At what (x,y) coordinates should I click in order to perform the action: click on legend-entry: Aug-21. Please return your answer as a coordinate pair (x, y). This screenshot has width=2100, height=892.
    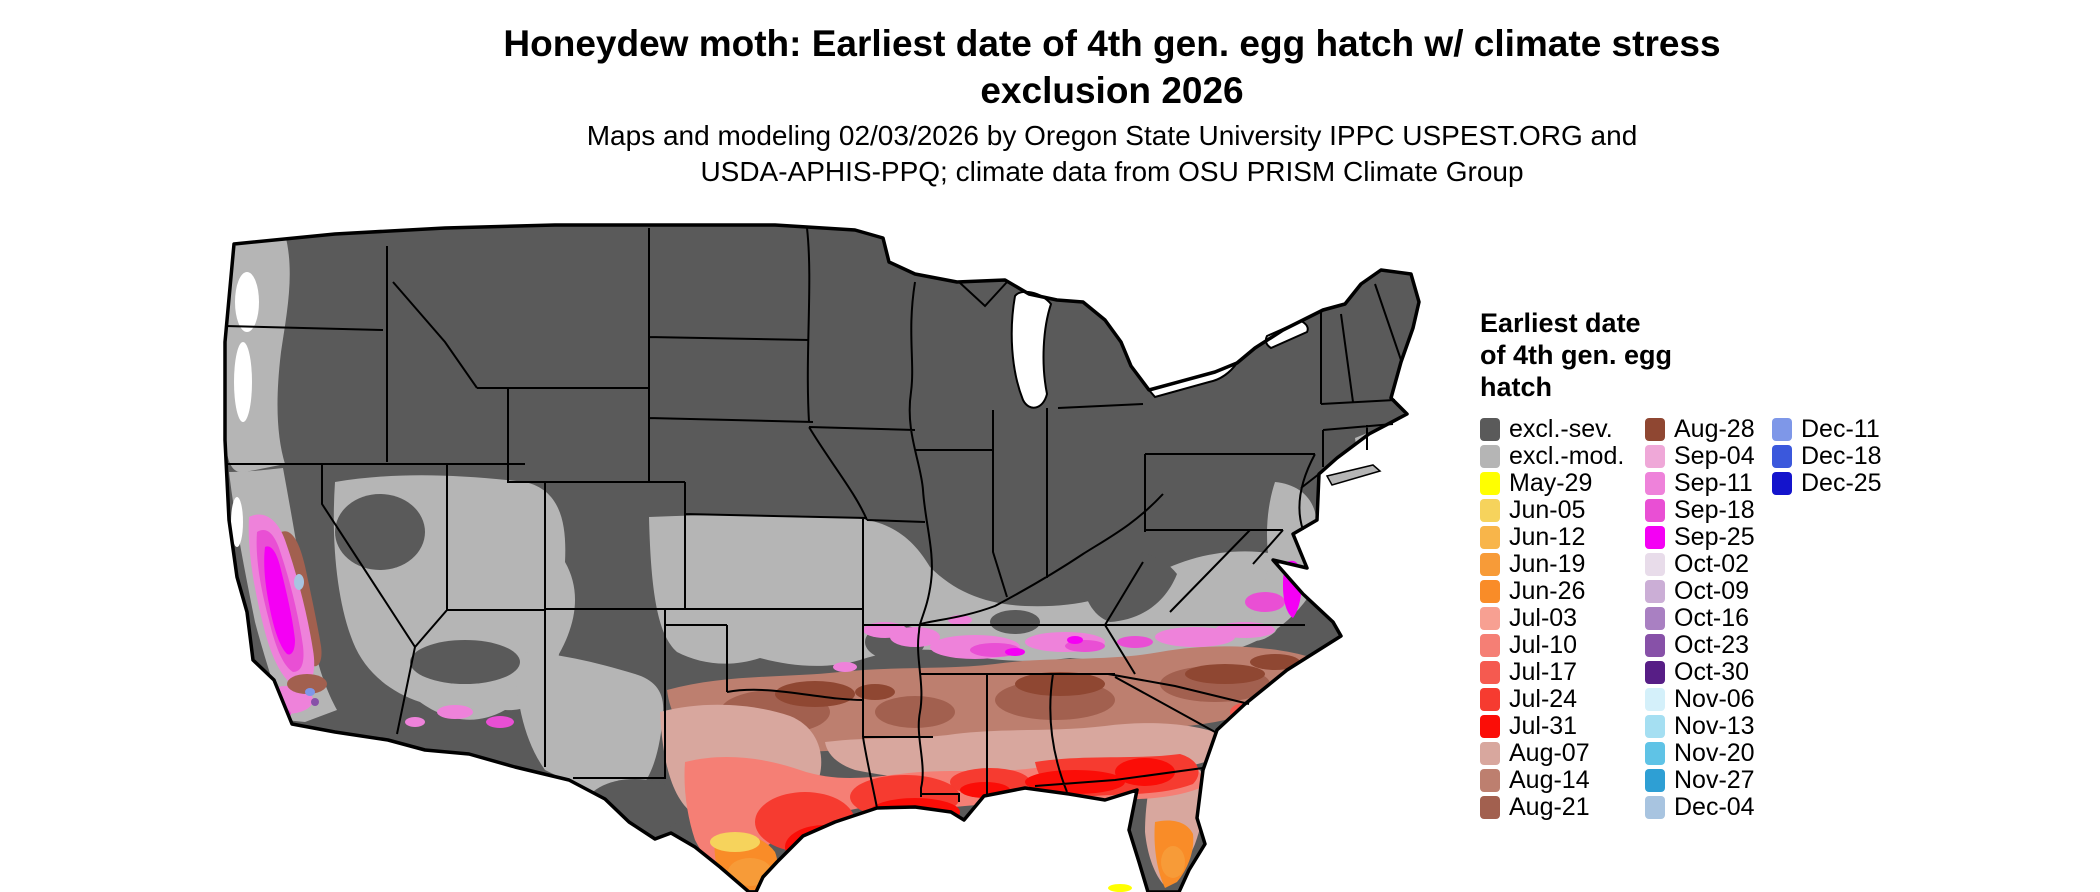
    Looking at the image, I should click on (1562, 806).